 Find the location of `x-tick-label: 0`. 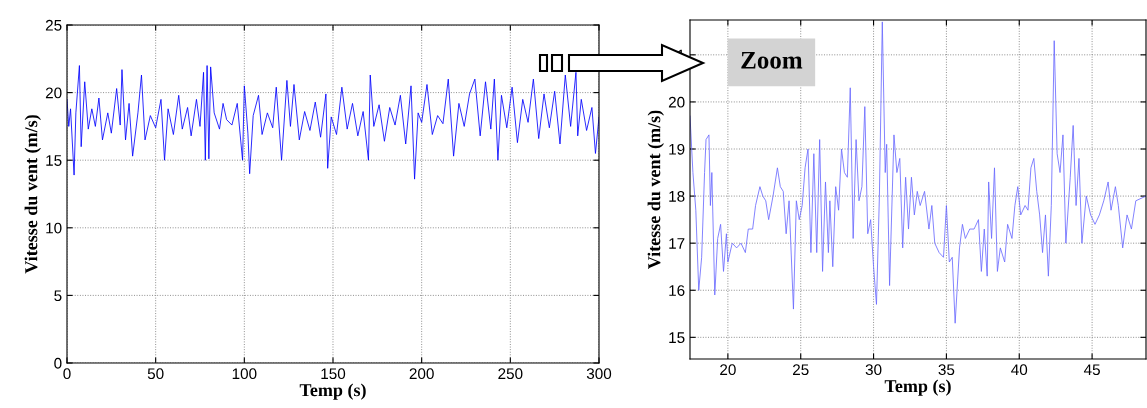

x-tick-label: 0 is located at coordinates (67, 374).